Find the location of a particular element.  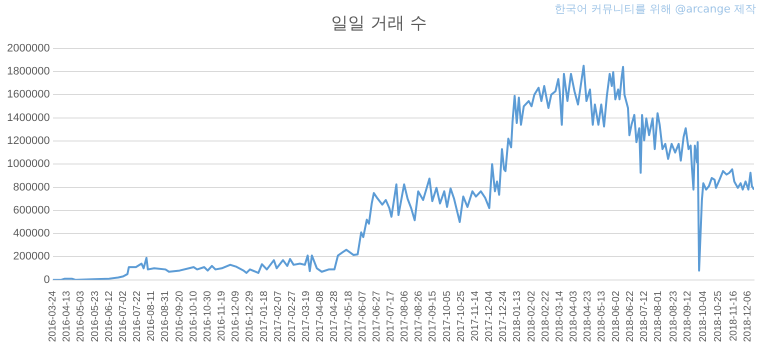

y-tick-label: 1400000 is located at coordinates (28, 118).